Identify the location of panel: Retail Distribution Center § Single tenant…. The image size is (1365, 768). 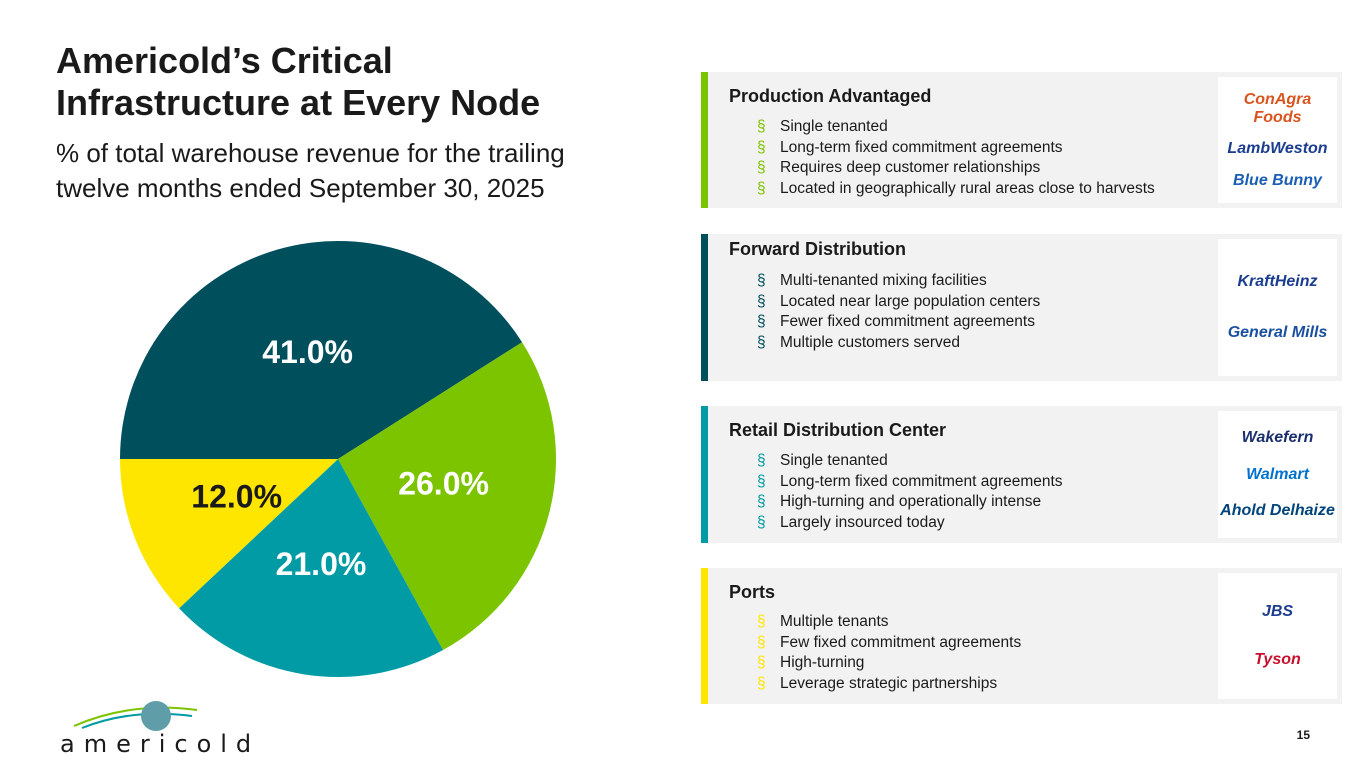
(1021, 474).